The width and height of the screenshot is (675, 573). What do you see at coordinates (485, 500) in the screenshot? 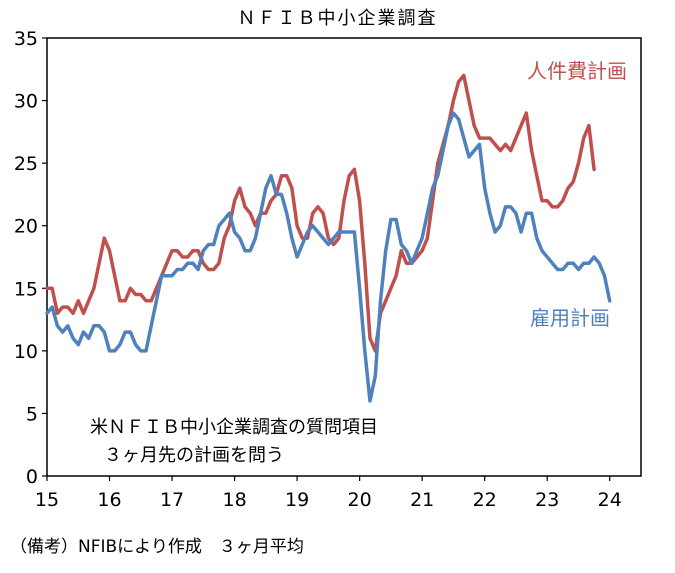
I see `x-tick-label: 22` at bounding box center [485, 500].